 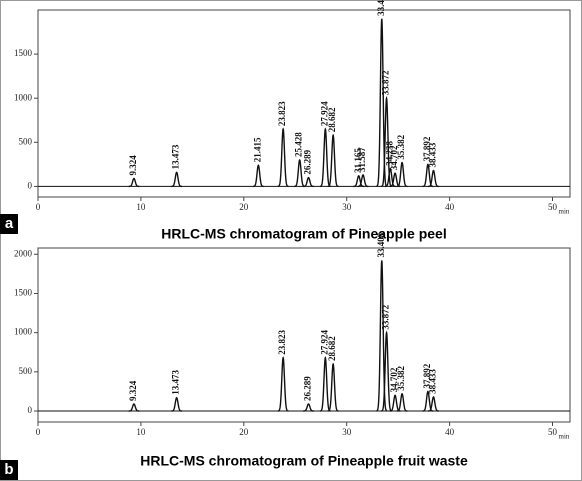 I want to click on peak-label: 34.238, so click(x=389, y=153).